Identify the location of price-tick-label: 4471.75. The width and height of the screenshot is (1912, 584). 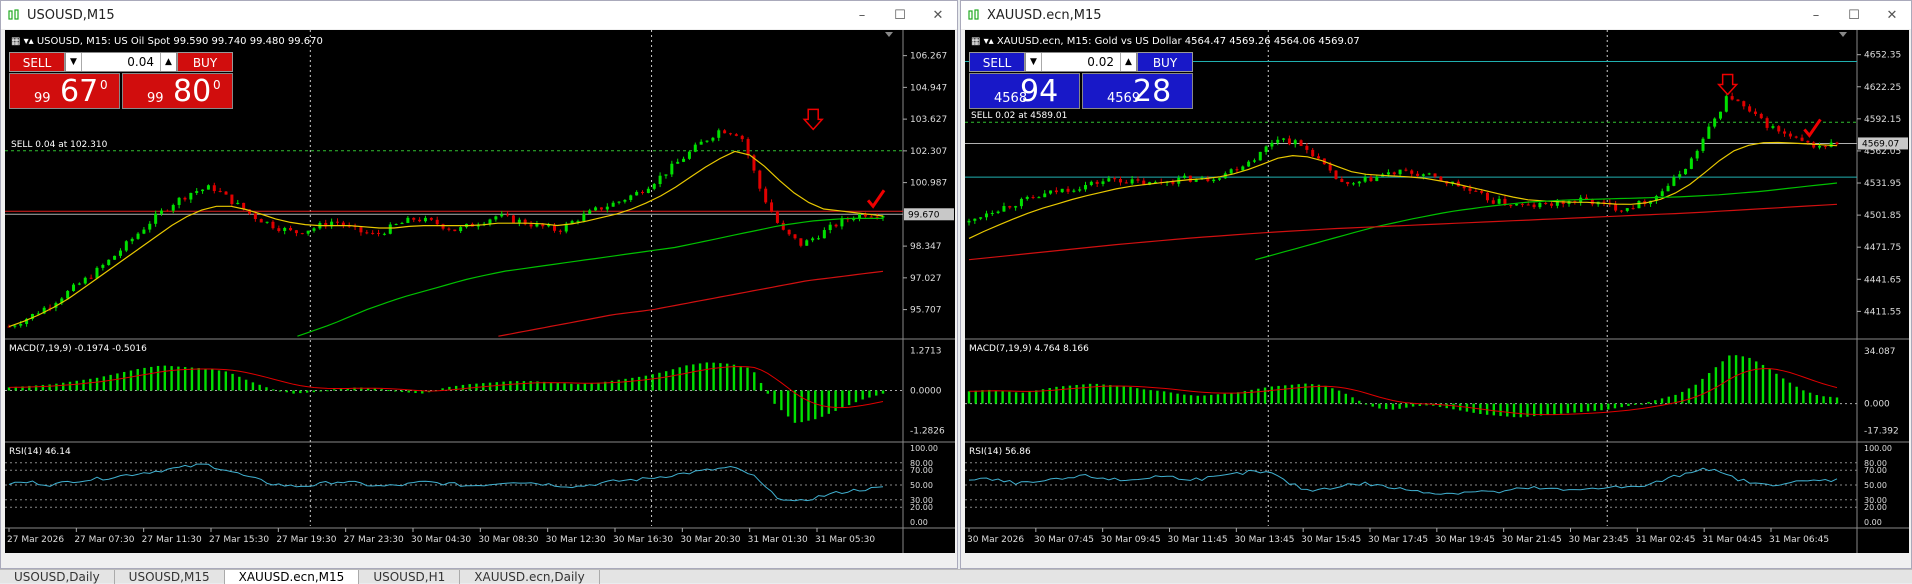
(1882, 248).